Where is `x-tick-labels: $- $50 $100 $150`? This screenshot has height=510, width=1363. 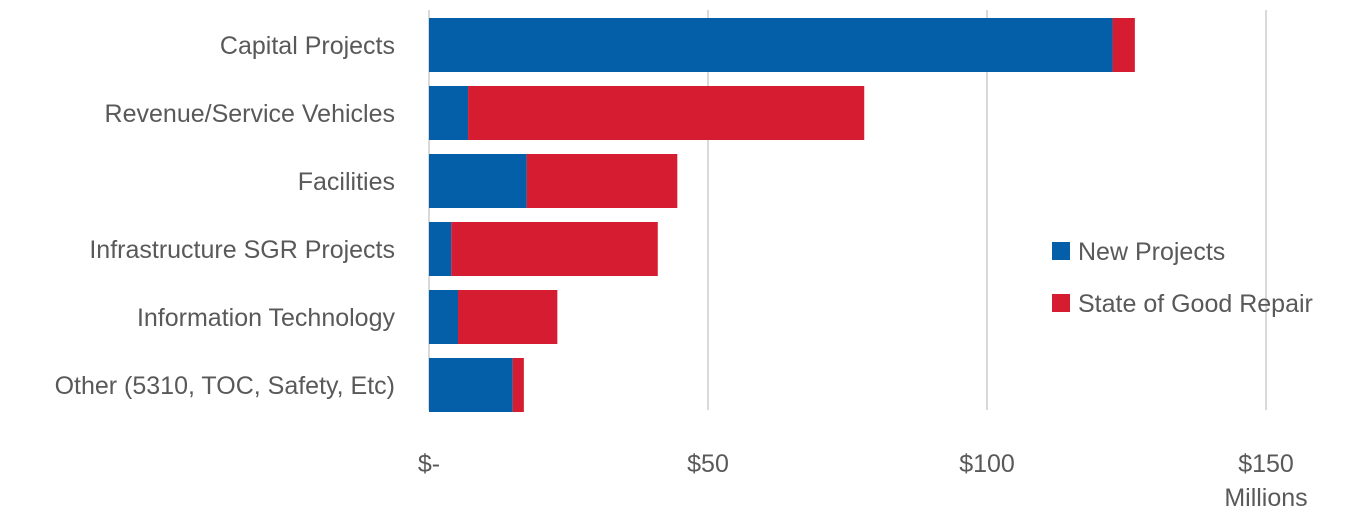 x-tick-labels: $- $50 $100 $150 is located at coordinates (856, 464).